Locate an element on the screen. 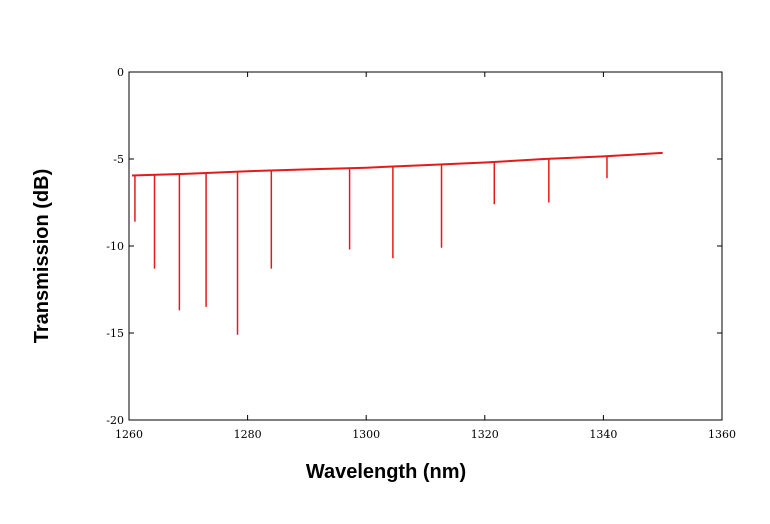 Image resolution: width=770 pixels, height=524 pixels. y-tick-label: -5 is located at coordinates (118, 159).